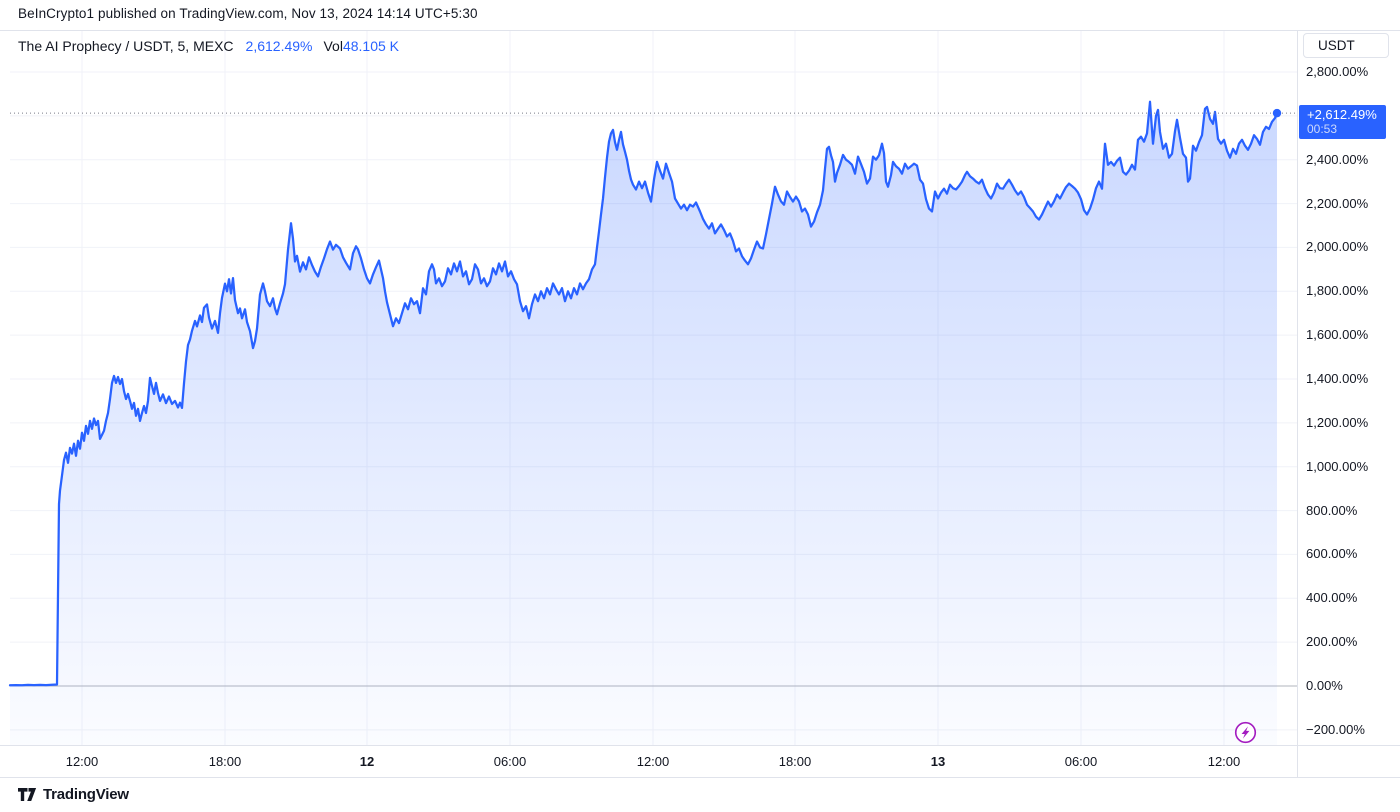 Image resolution: width=1400 pixels, height=812 pixels. What do you see at coordinates (1322, 129) in the screenshot?
I see `countdown-timer: 00:53` at bounding box center [1322, 129].